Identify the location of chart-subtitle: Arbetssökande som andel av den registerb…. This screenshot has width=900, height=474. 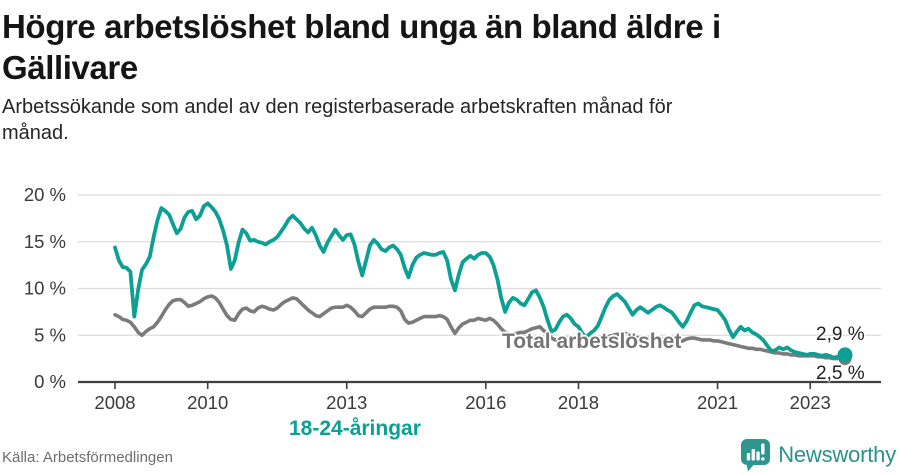
(432, 120).